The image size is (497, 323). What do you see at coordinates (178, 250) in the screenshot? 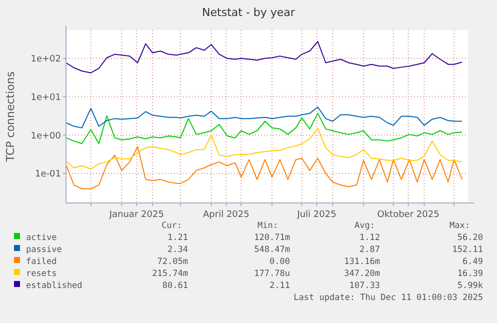
I see `text: 2.34` at bounding box center [178, 250].